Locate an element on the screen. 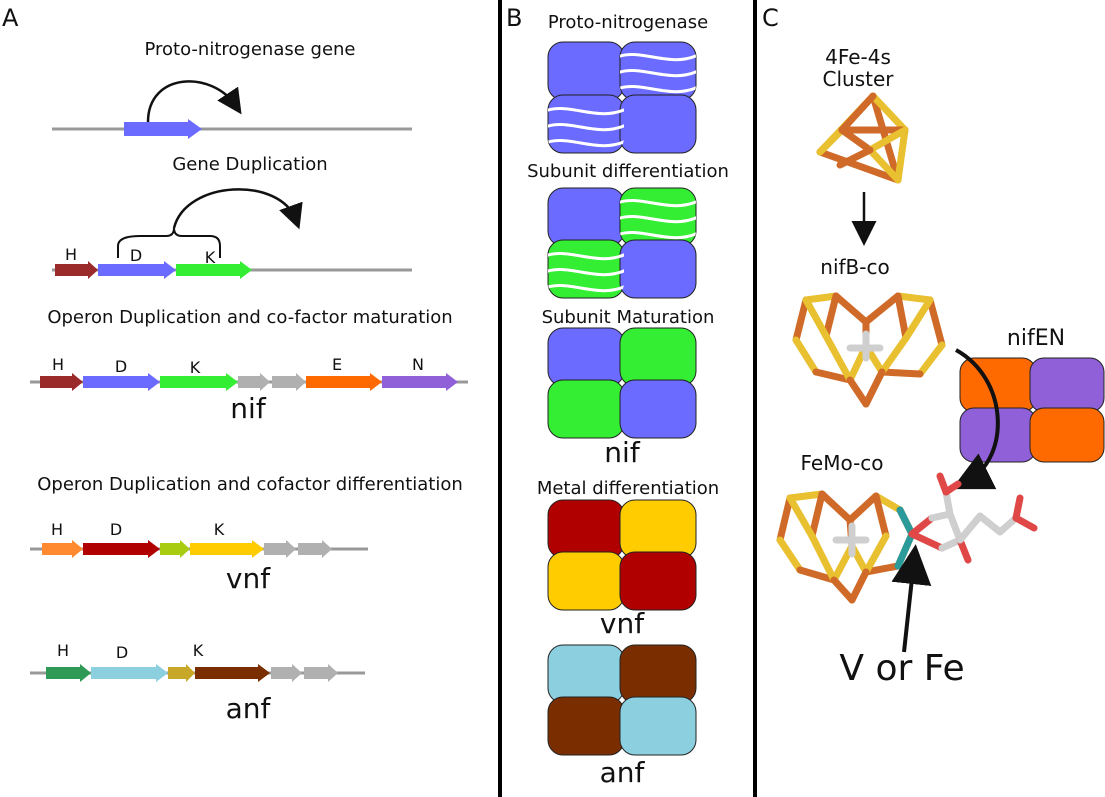  nif-label-n: N is located at coordinates (418, 364).